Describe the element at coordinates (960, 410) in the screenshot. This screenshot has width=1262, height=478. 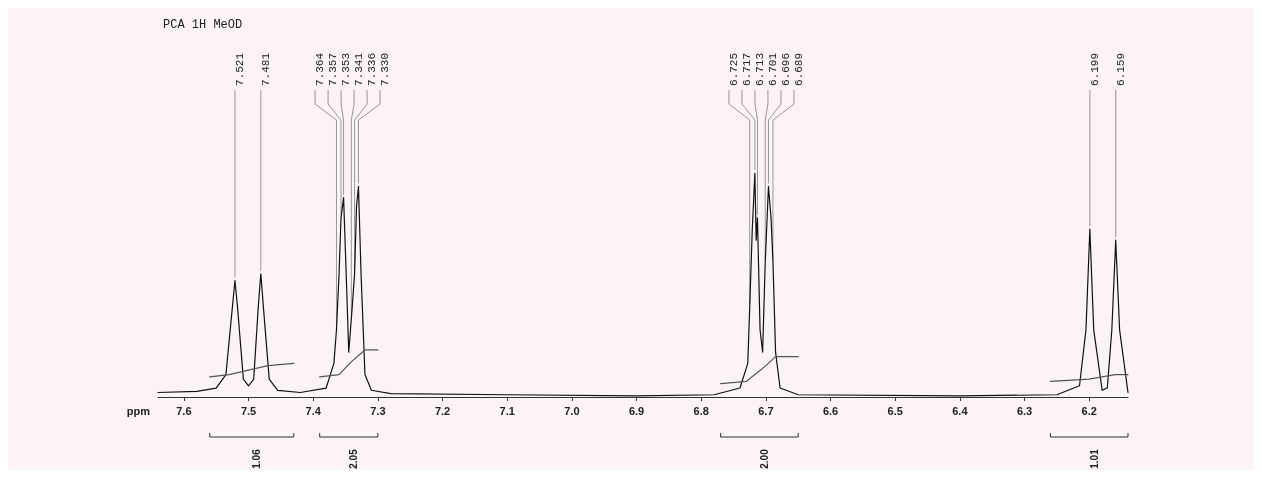
I see `x-tick-label: 6.4` at that location.